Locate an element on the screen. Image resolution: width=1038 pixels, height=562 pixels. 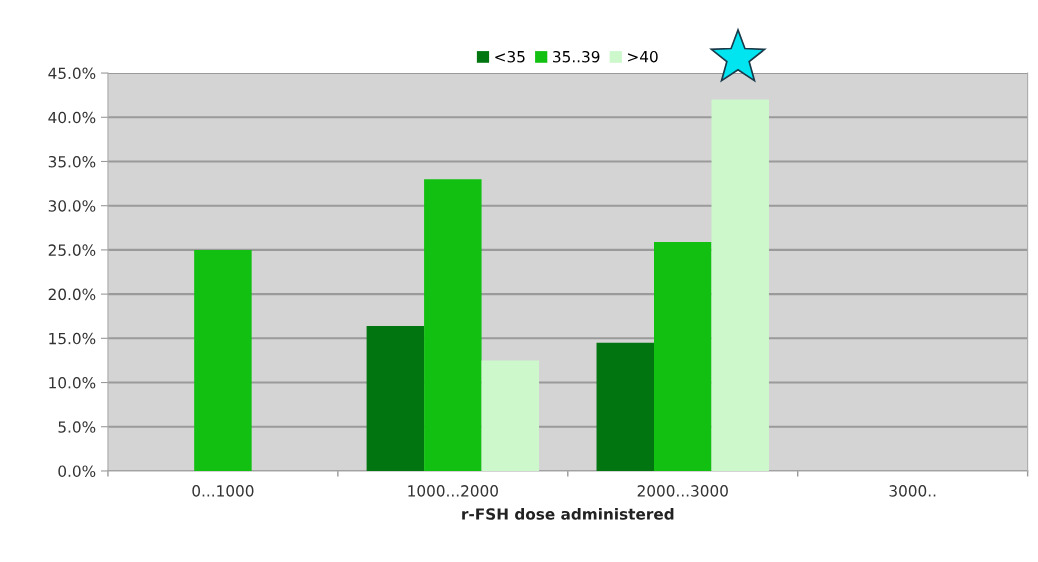
legend-label: >40 is located at coordinates (643, 56).